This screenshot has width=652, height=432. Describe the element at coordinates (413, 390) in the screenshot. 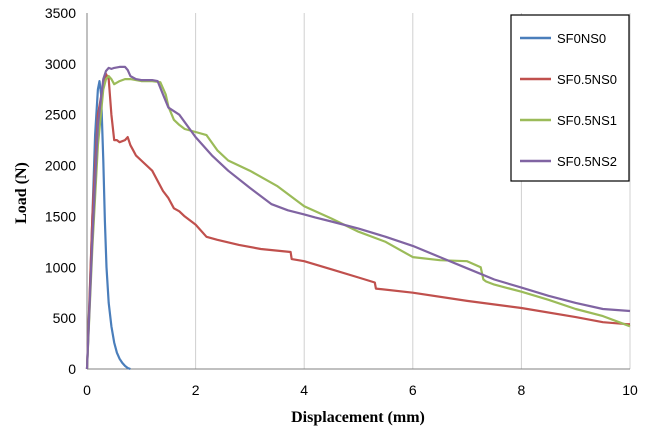

I see `x-tick-label-3: 6` at that location.